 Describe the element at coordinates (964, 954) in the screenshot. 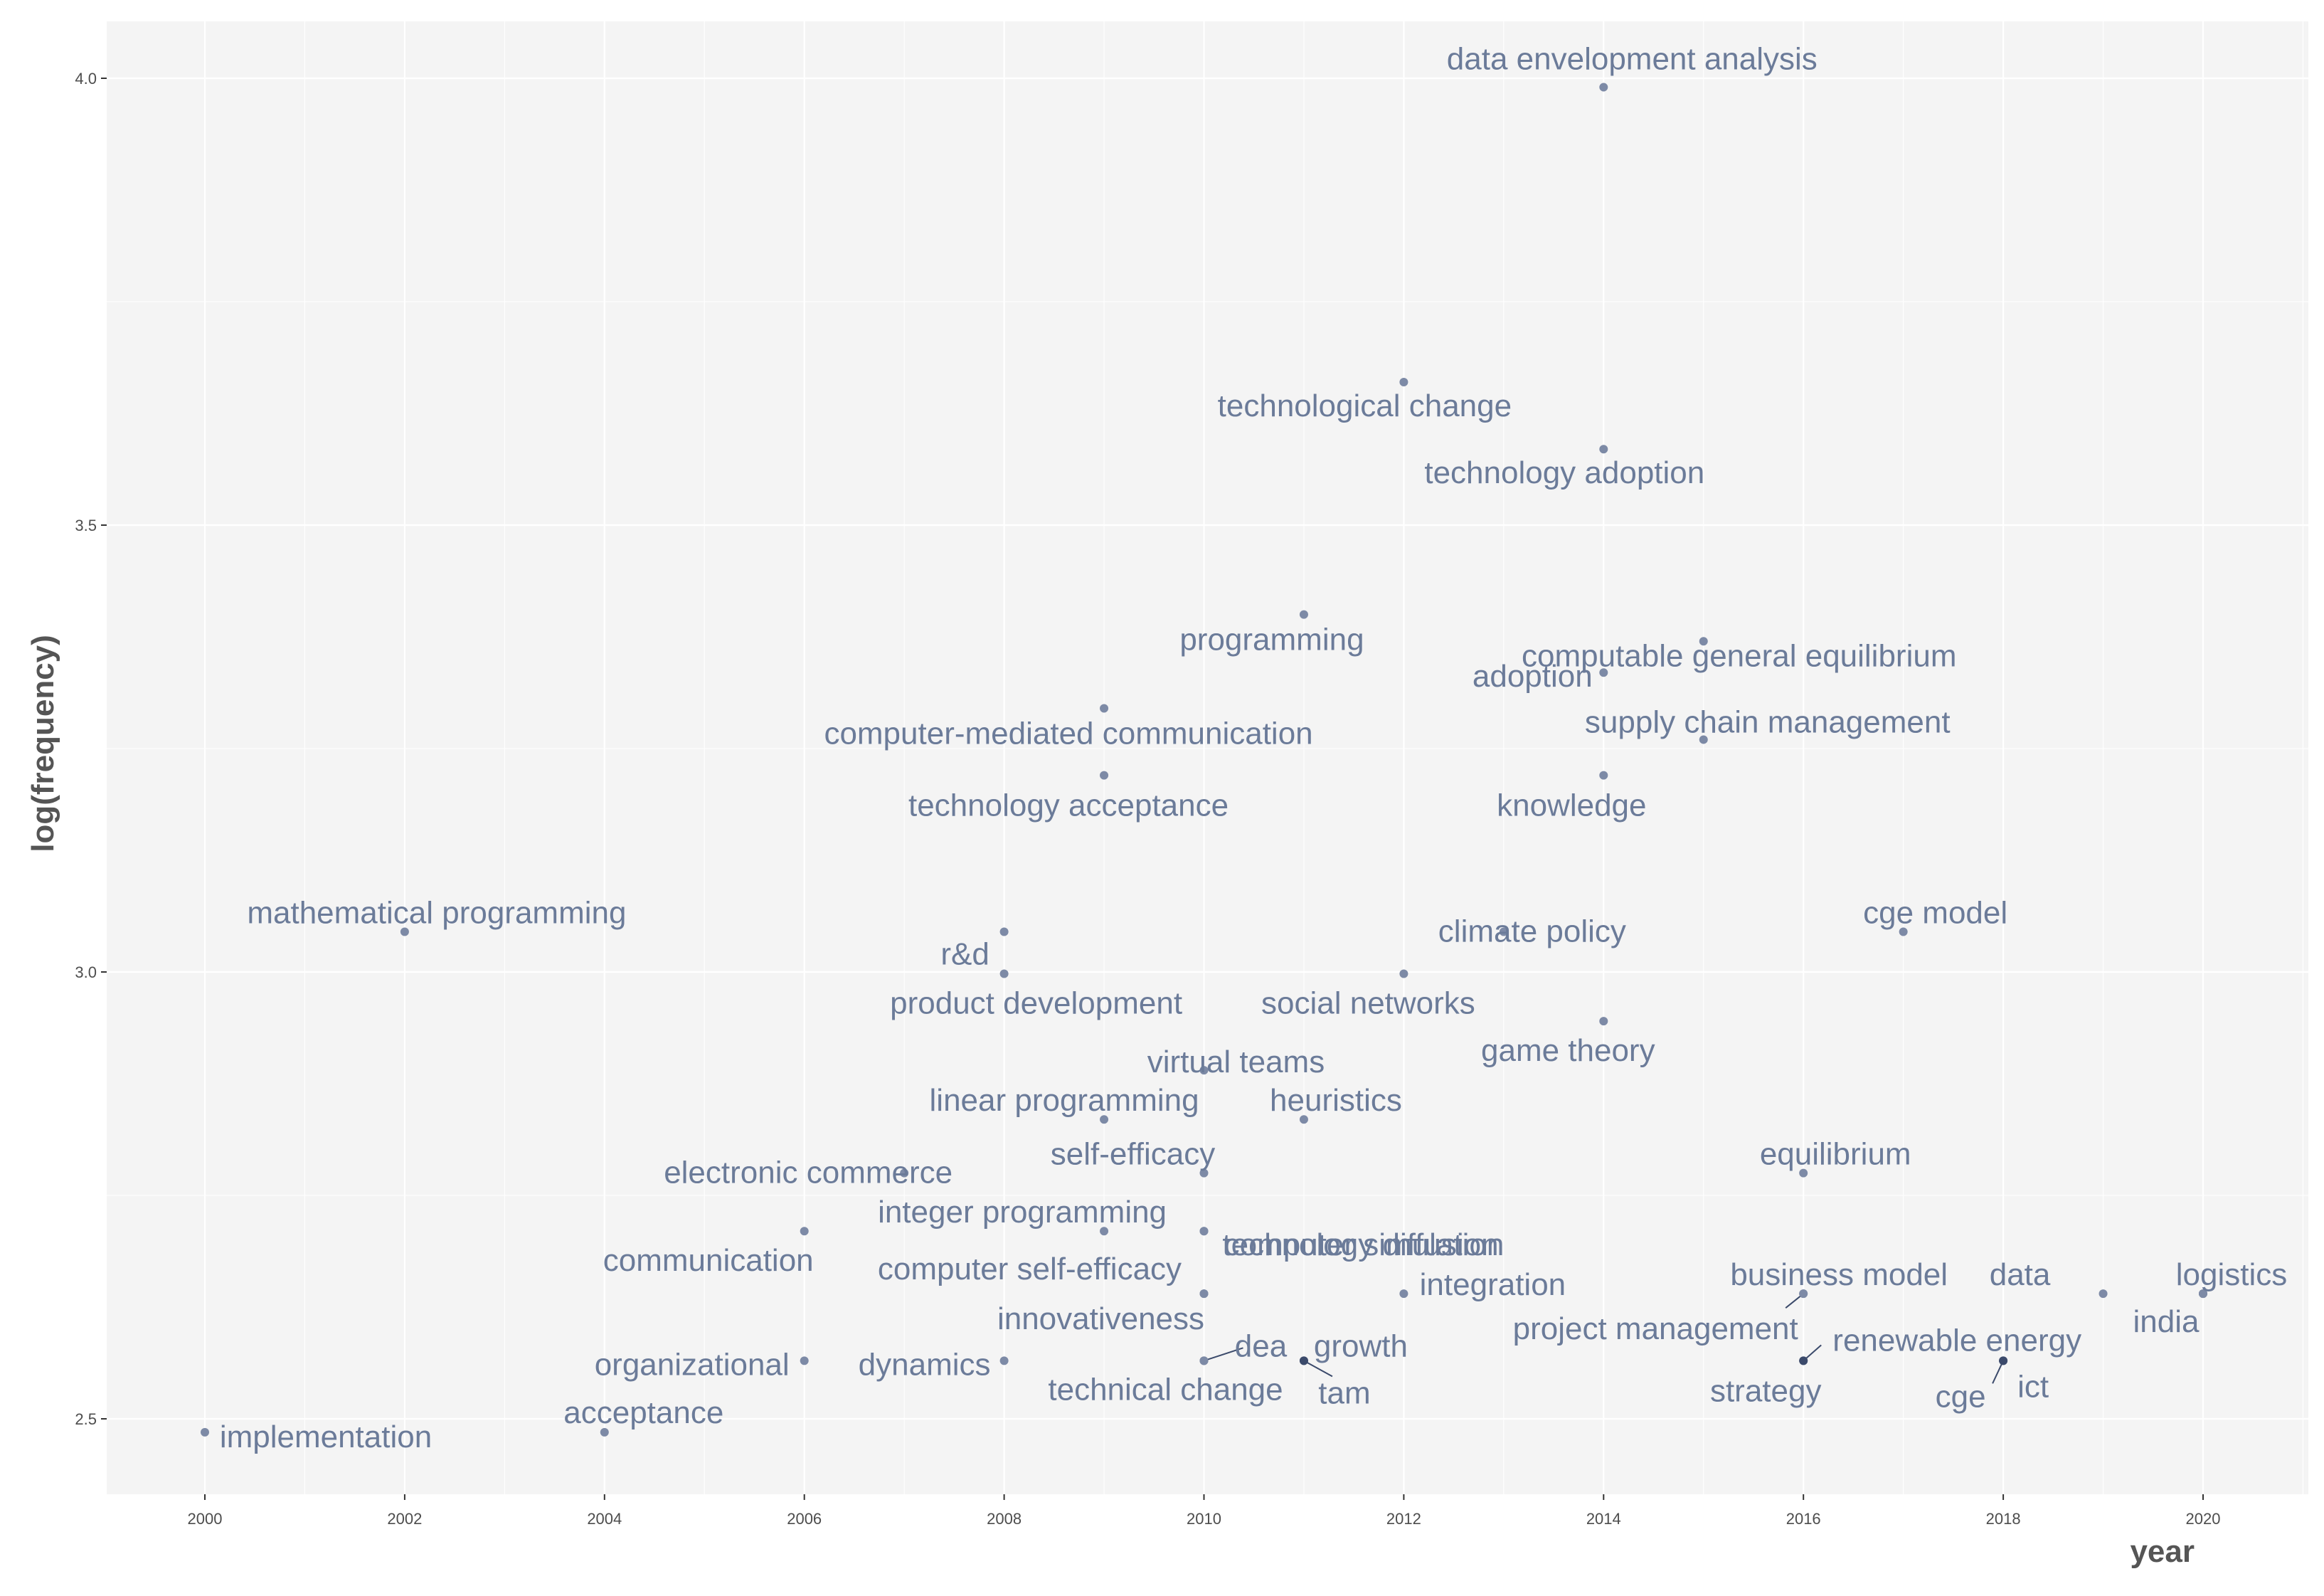

I see `label-r-d: r&d` at that location.